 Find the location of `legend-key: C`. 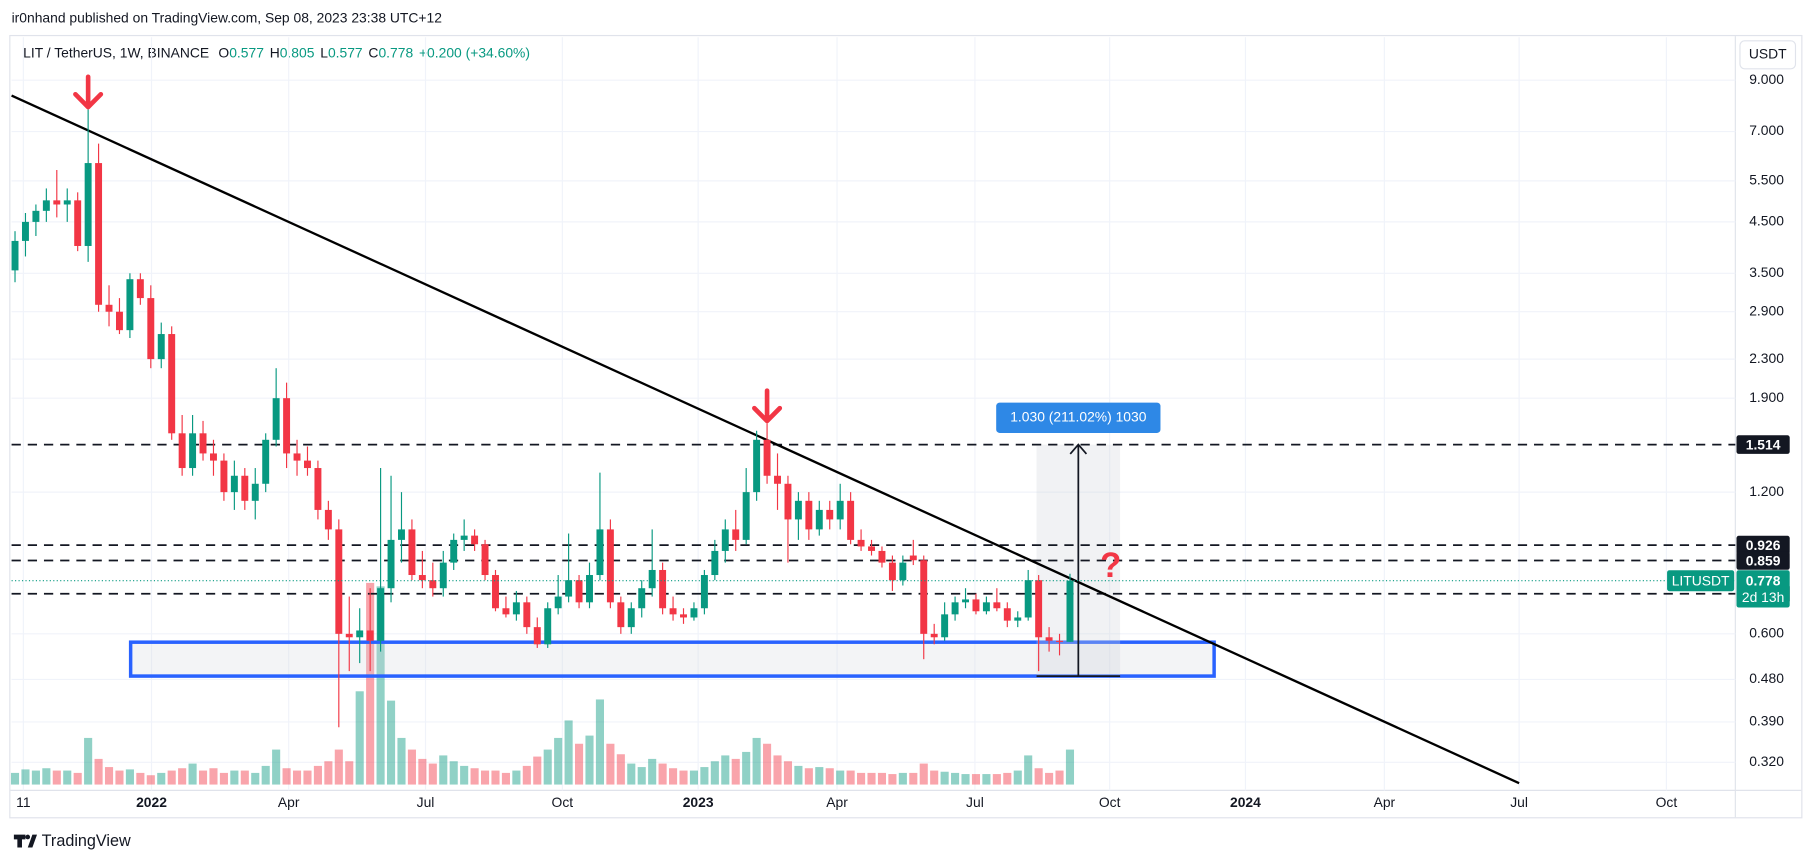

legend-key: C is located at coordinates (373, 52).